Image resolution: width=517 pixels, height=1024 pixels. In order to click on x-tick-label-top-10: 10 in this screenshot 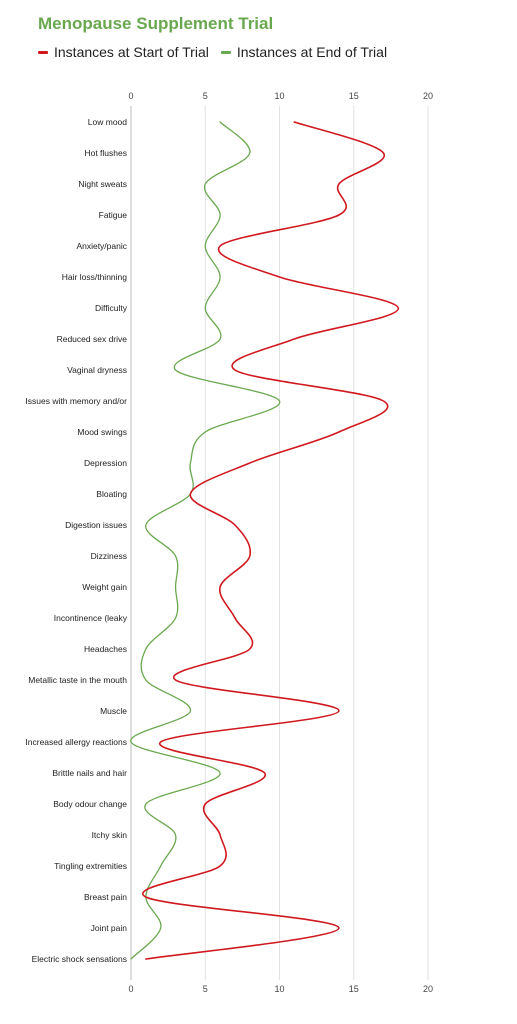, I will do `click(279, 96)`.